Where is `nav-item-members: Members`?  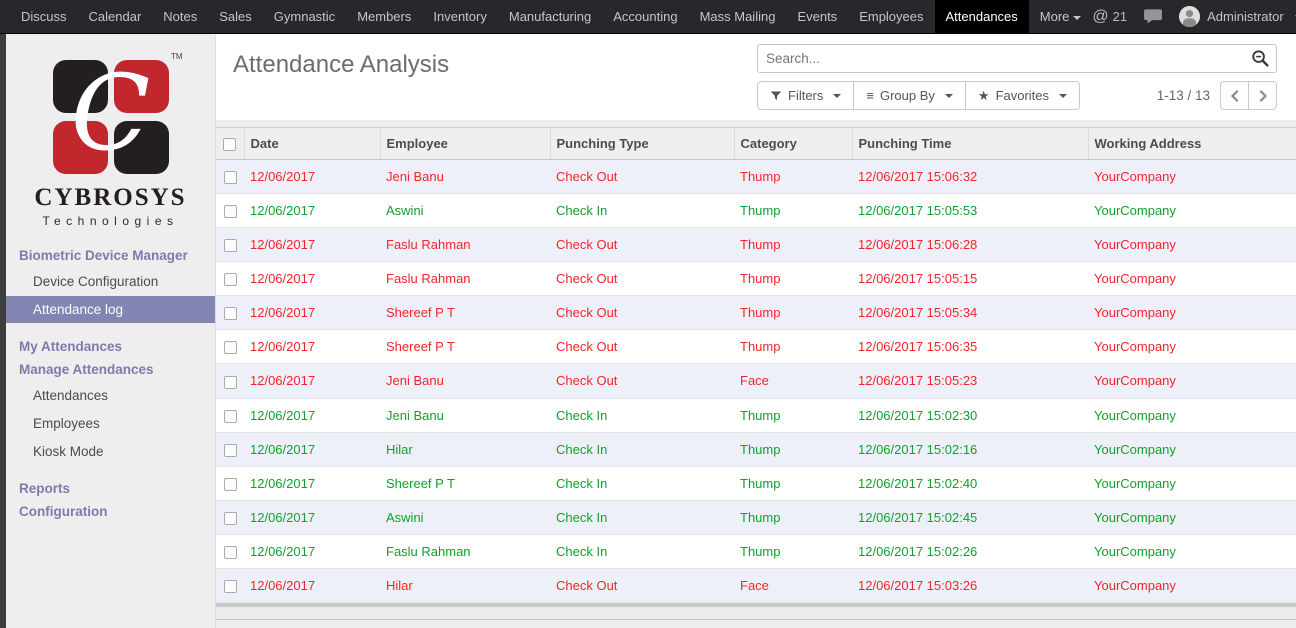 nav-item-members: Members is located at coordinates (384, 16).